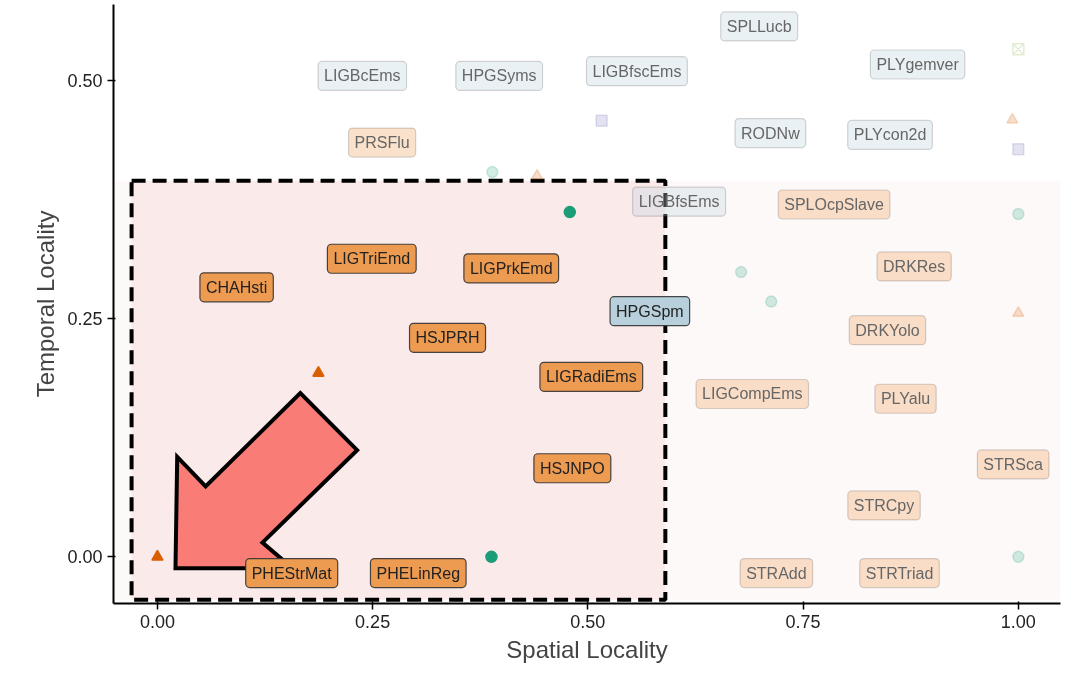 The width and height of the screenshot is (1067, 675). Describe the element at coordinates (46, 304) in the screenshot. I see `y-axis-title: Temporal Locality` at that location.